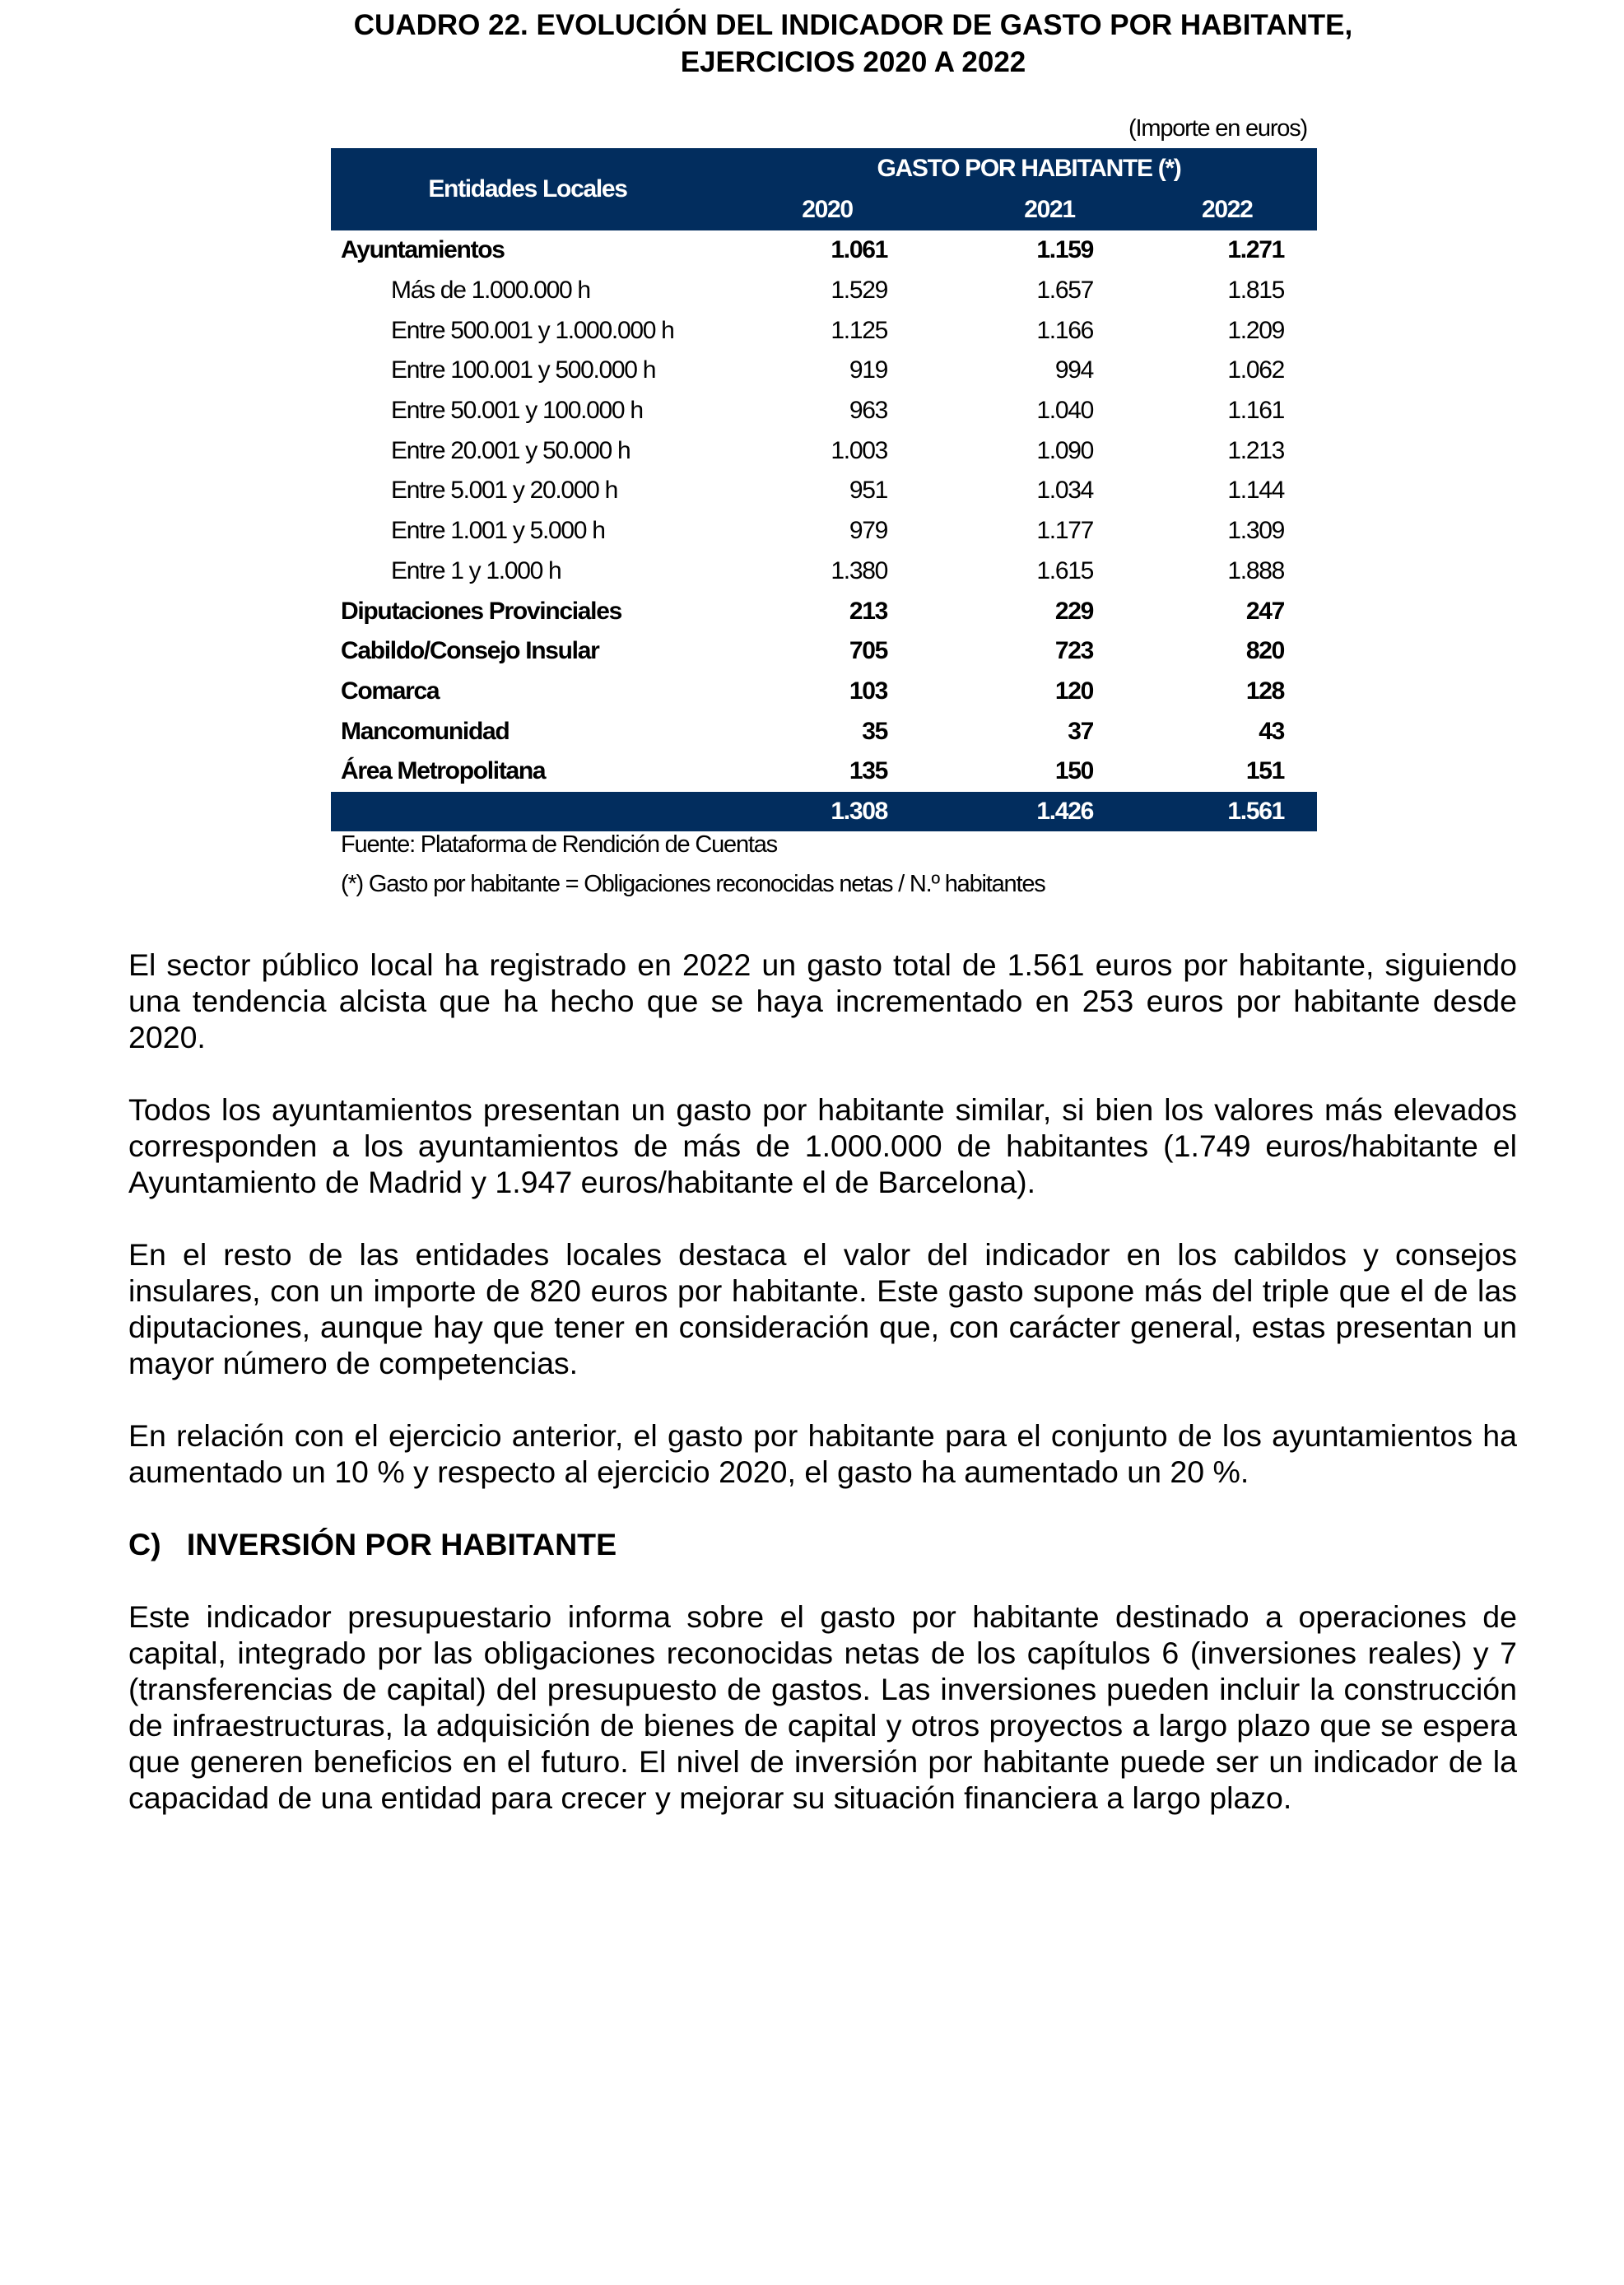 The height and width of the screenshot is (2285, 1624). Describe the element at coordinates (533, 330) in the screenshot. I see `row-label: Entre 500.001 y 1.000.000 h` at that location.